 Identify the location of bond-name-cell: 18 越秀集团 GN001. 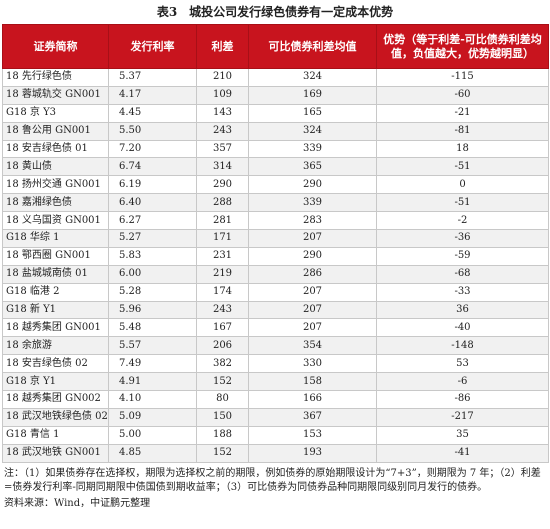
(55, 328).